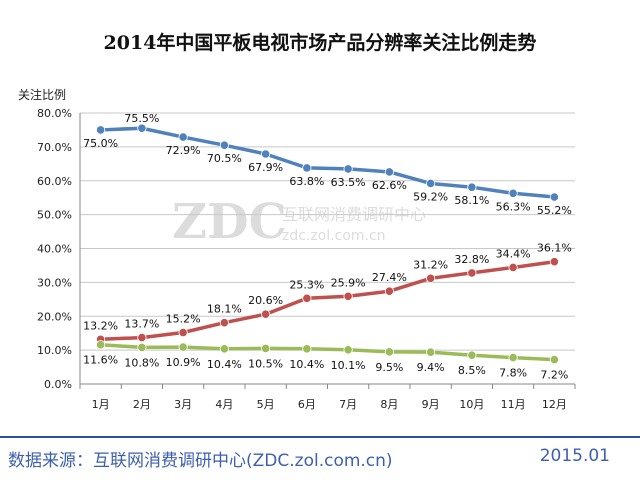 The image size is (640, 480). What do you see at coordinates (327, 162) in the screenshot?
I see `series-blue-line` at bounding box center [327, 162].